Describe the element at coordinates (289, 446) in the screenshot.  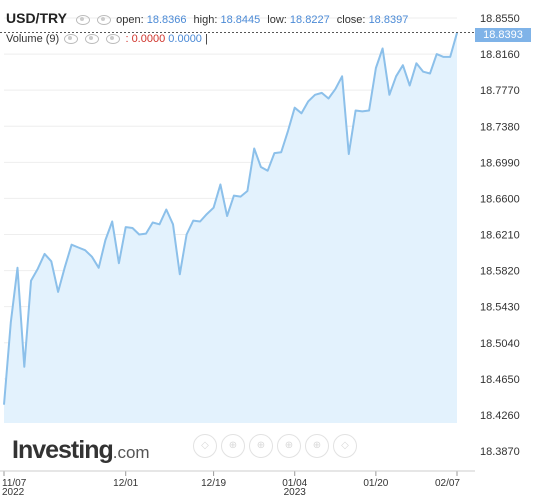
I see `pan-right-icon: ⊕` at that location.